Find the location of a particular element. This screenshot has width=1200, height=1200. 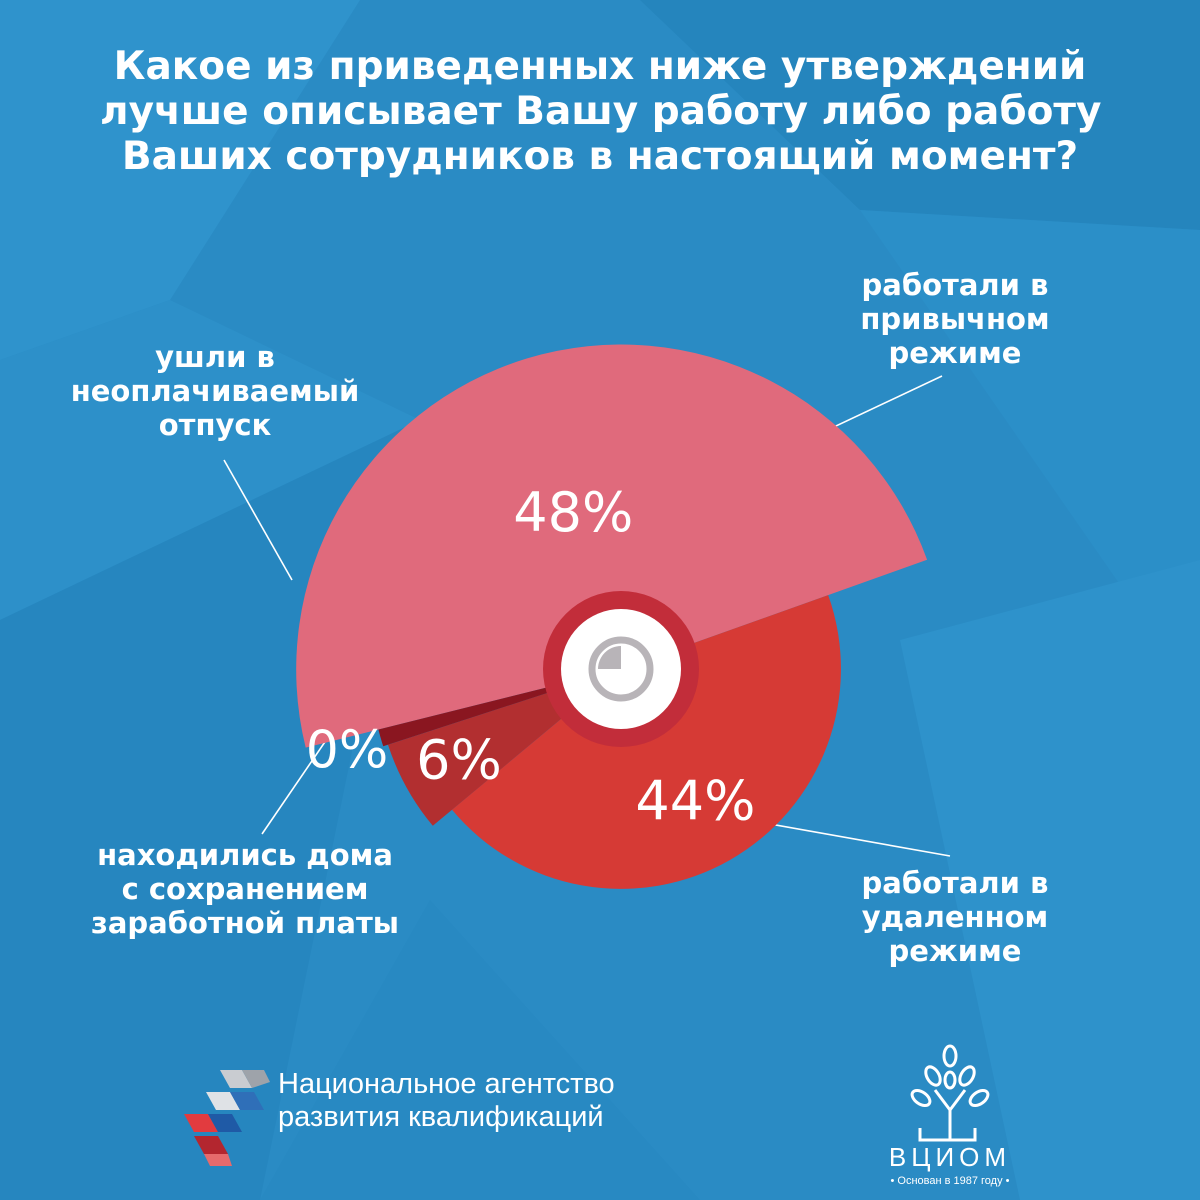

label-usual-mode: работали в привычном режиме is located at coordinates (955, 319).